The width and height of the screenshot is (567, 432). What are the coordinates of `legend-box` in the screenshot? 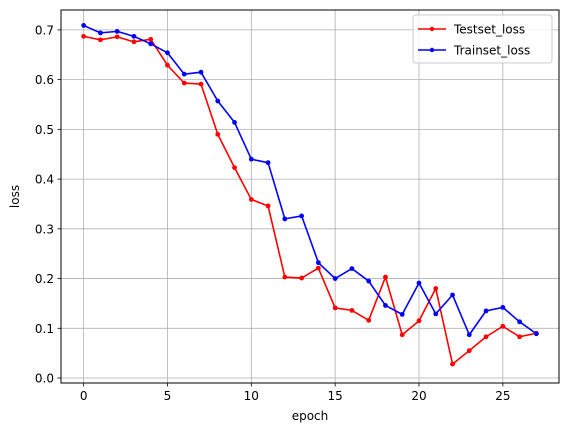 It's located at (482, 39).